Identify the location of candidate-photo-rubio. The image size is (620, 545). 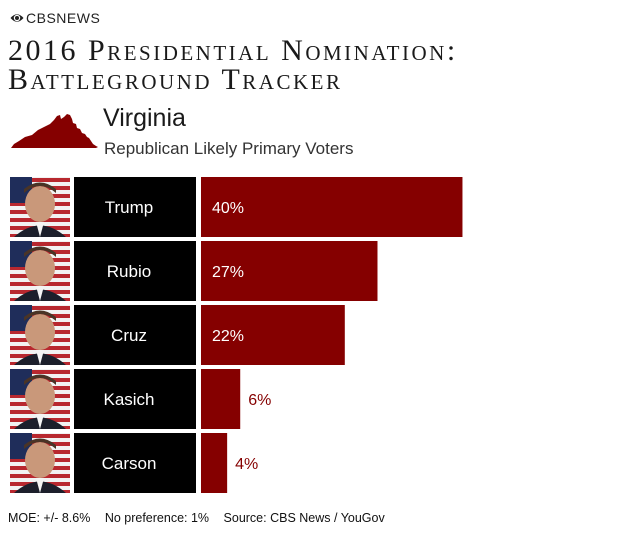
(40, 271).